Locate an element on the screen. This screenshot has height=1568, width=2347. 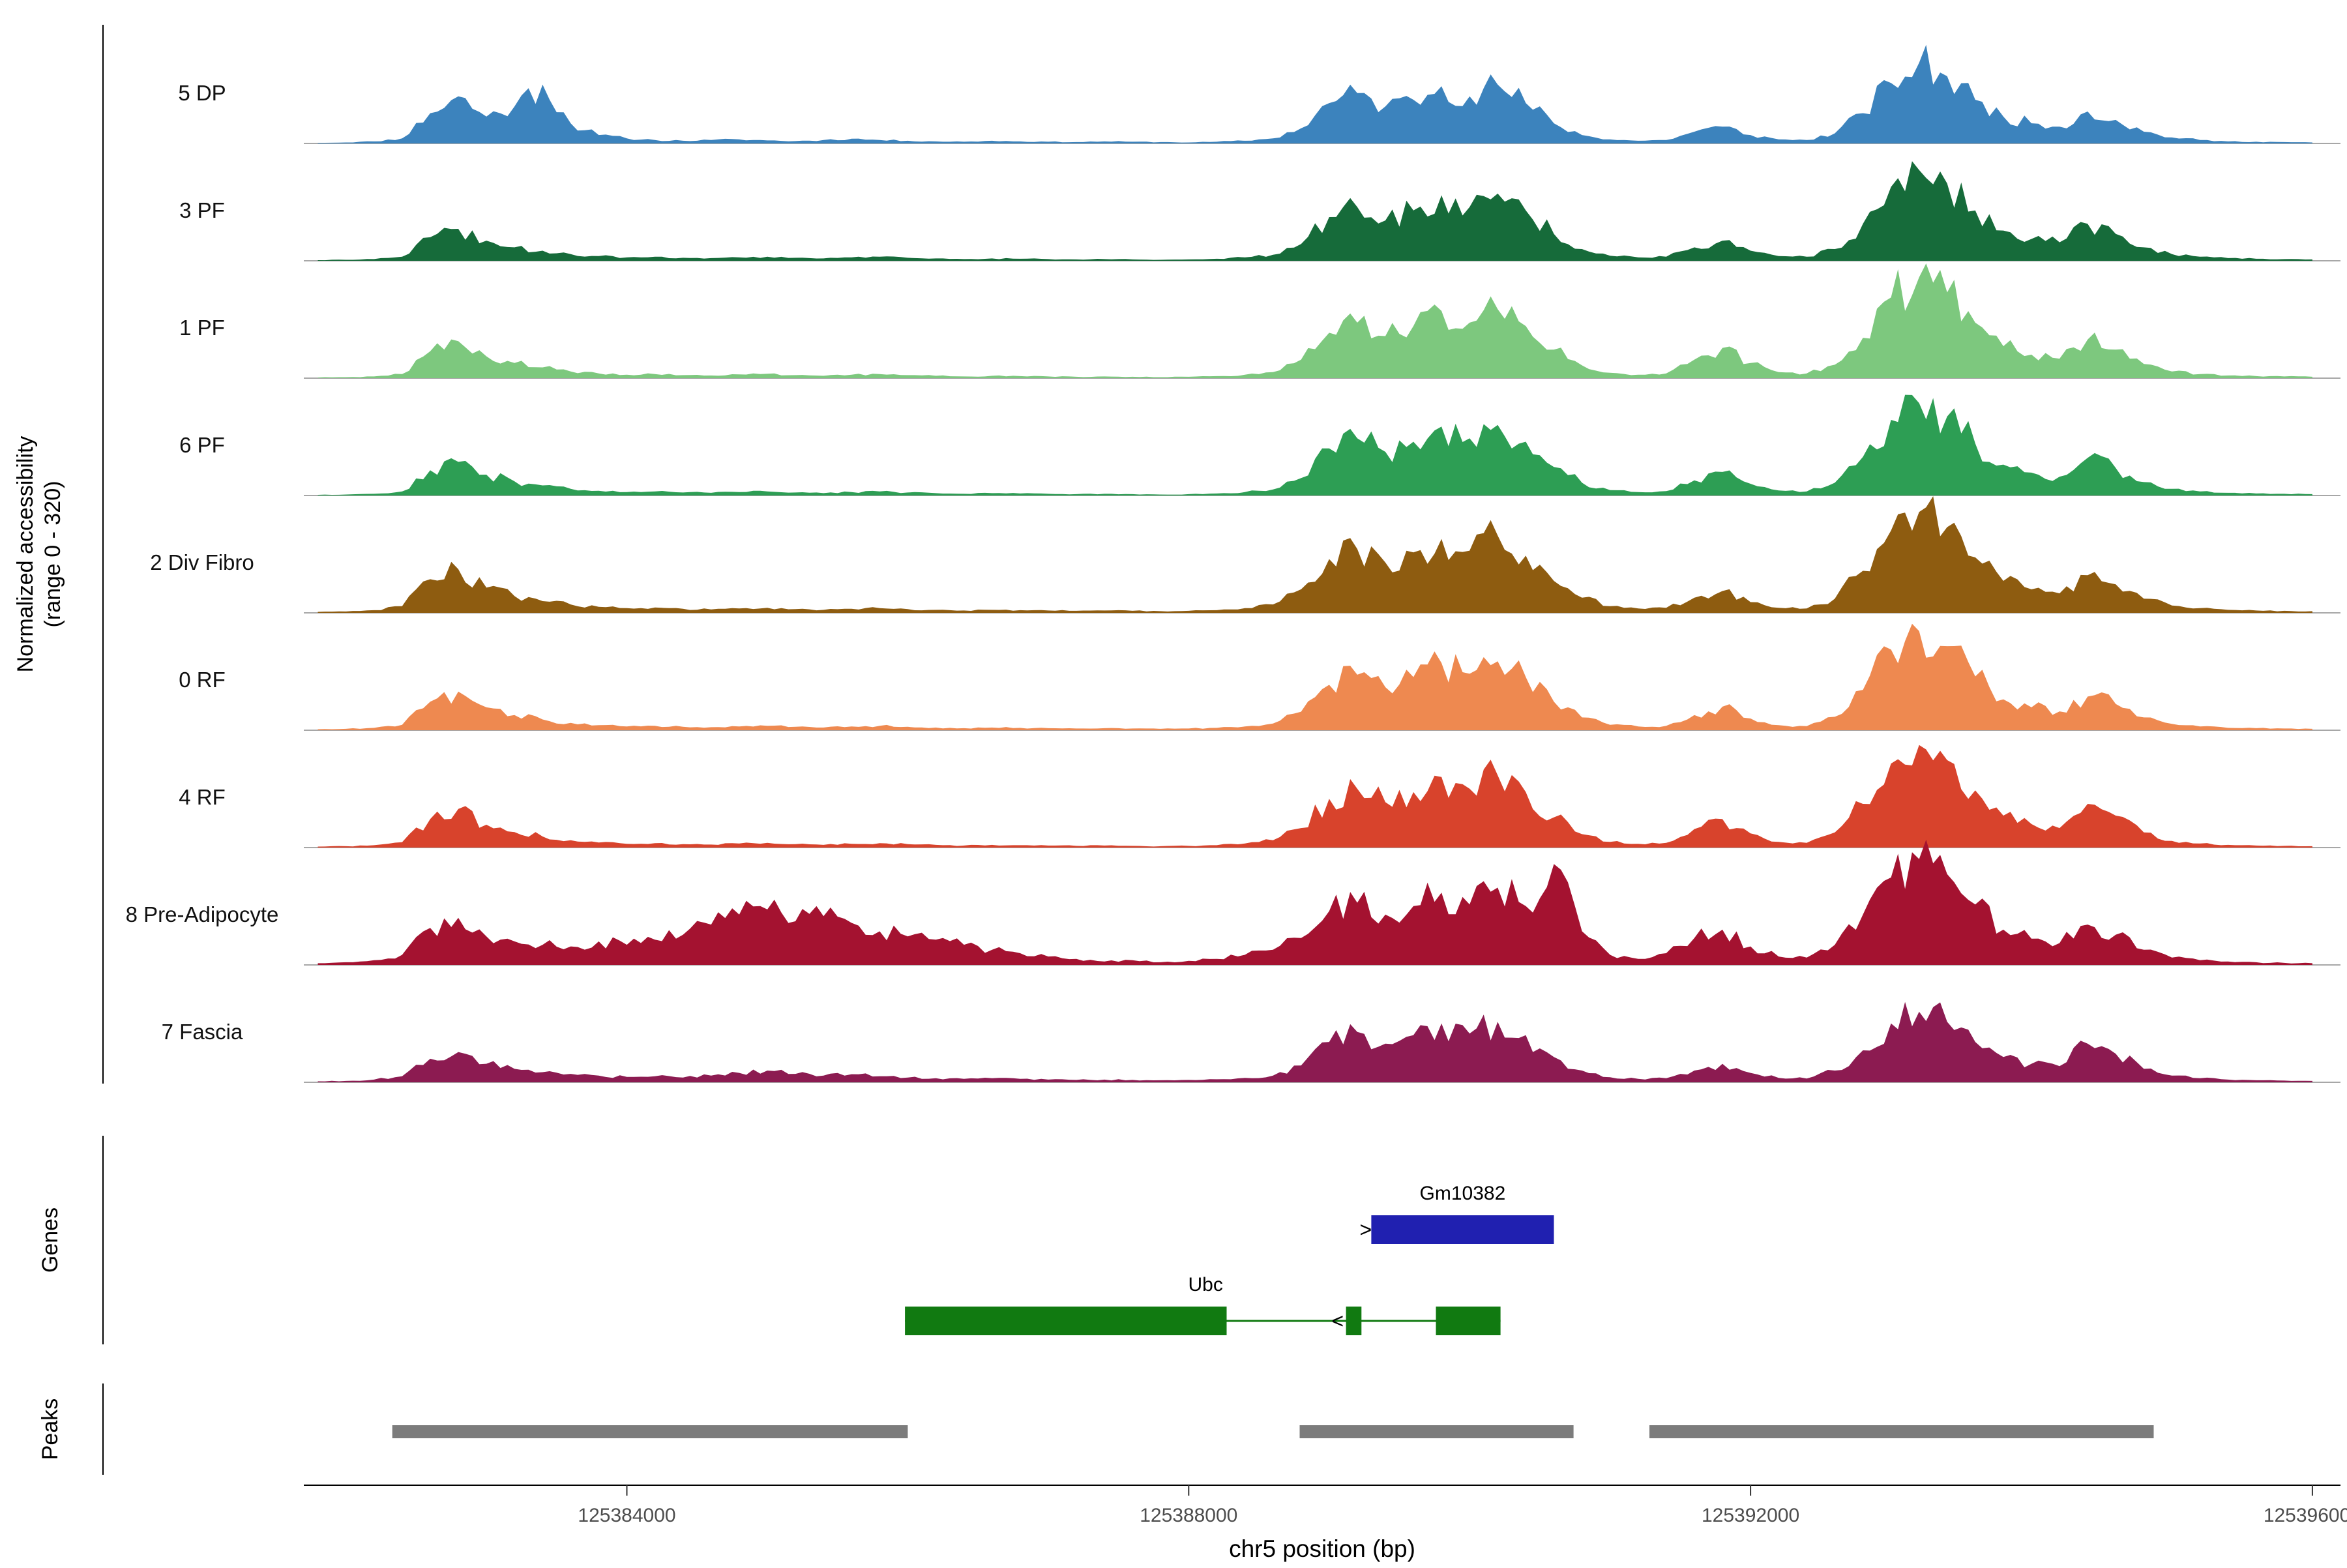
y-axis-label-line2: (range 0 - 320) is located at coordinates (52, 555).